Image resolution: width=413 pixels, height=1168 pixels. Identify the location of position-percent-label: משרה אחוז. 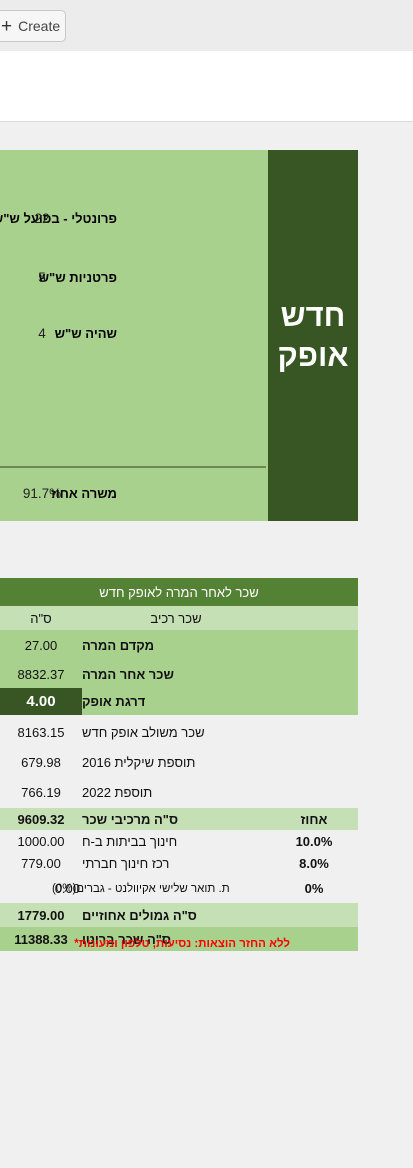
(84, 493).